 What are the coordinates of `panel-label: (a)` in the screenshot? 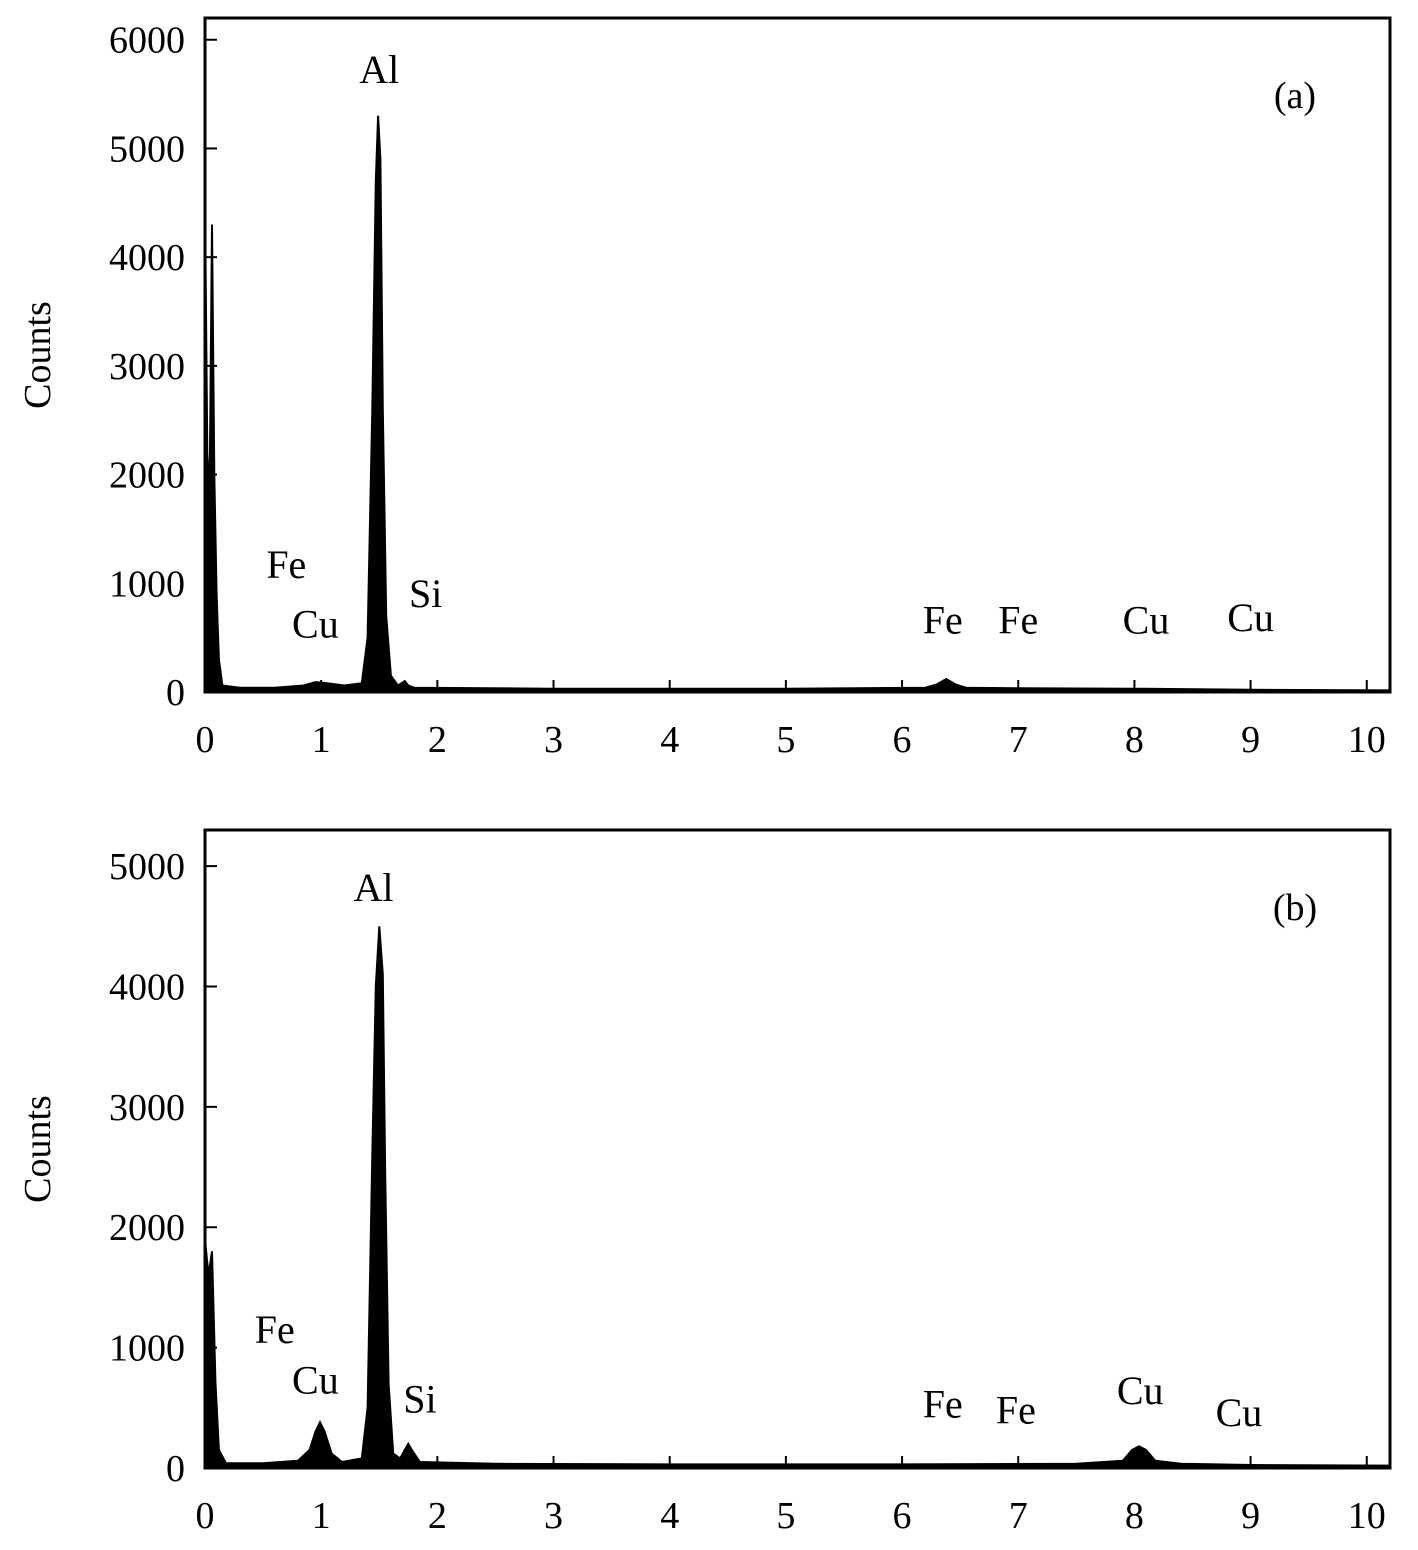 It's located at (1295, 96).